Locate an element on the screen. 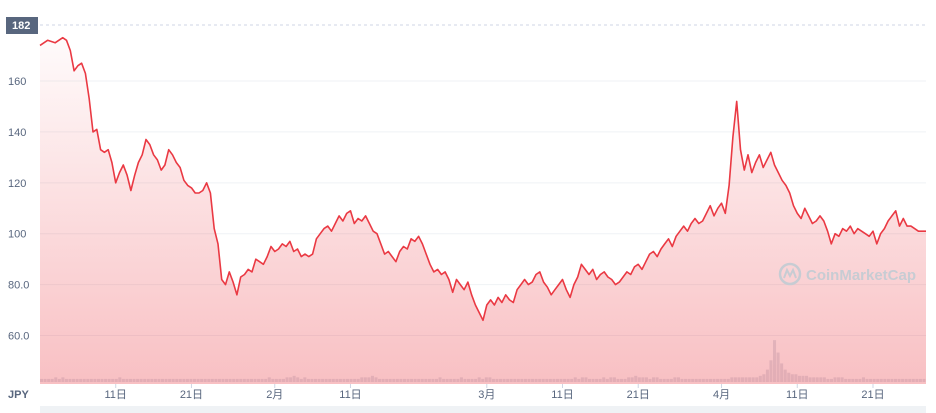  watermark: CoinMarketCap is located at coordinates (847, 274).